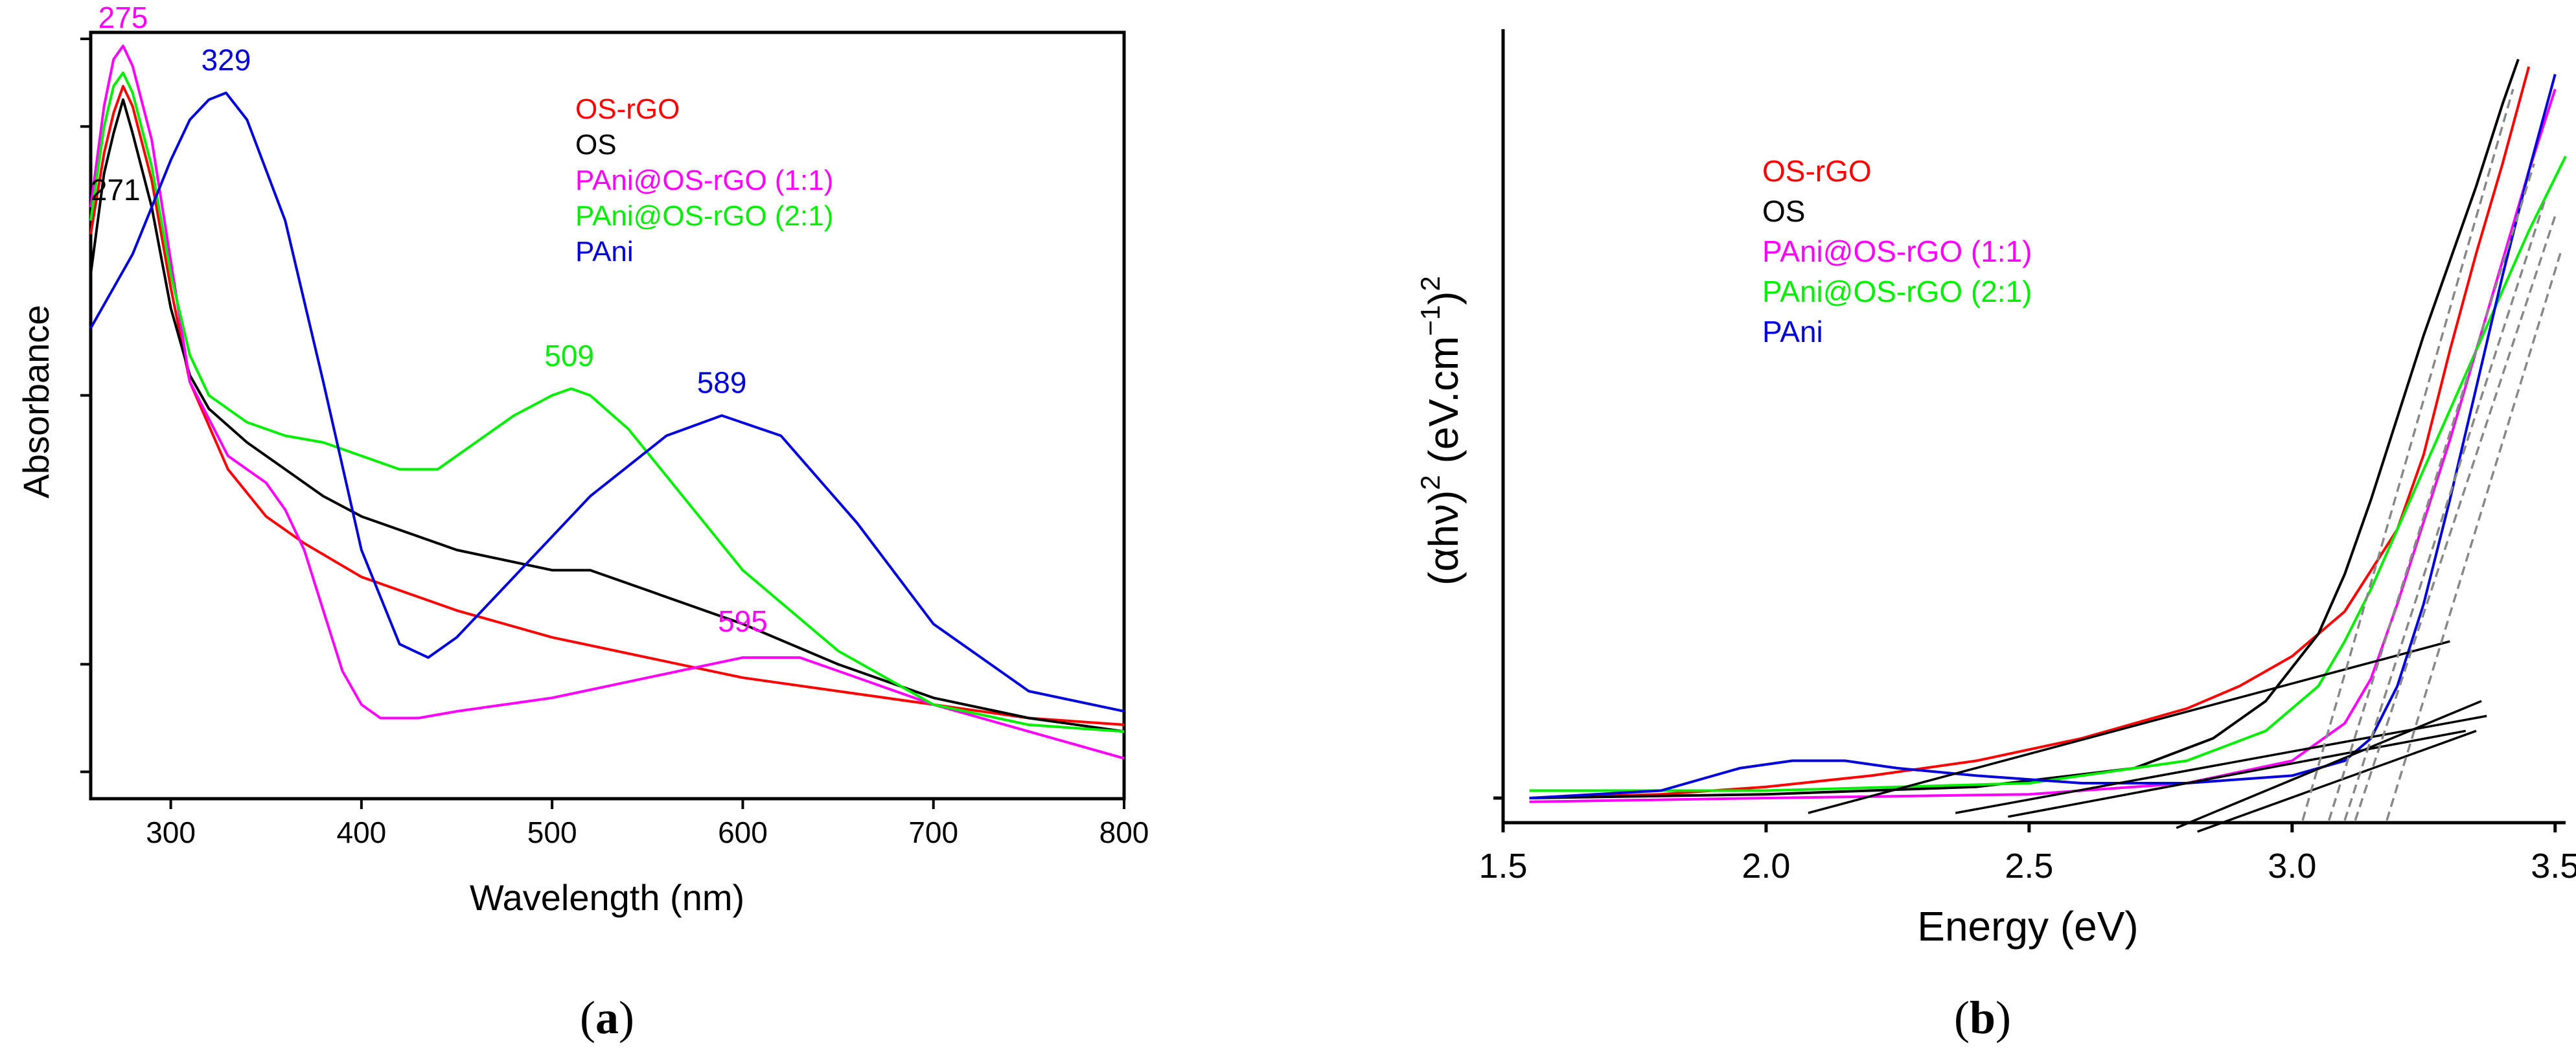 The height and width of the screenshot is (1063, 2576). I want to click on panel-a-x-tick-label: 600, so click(743, 832).